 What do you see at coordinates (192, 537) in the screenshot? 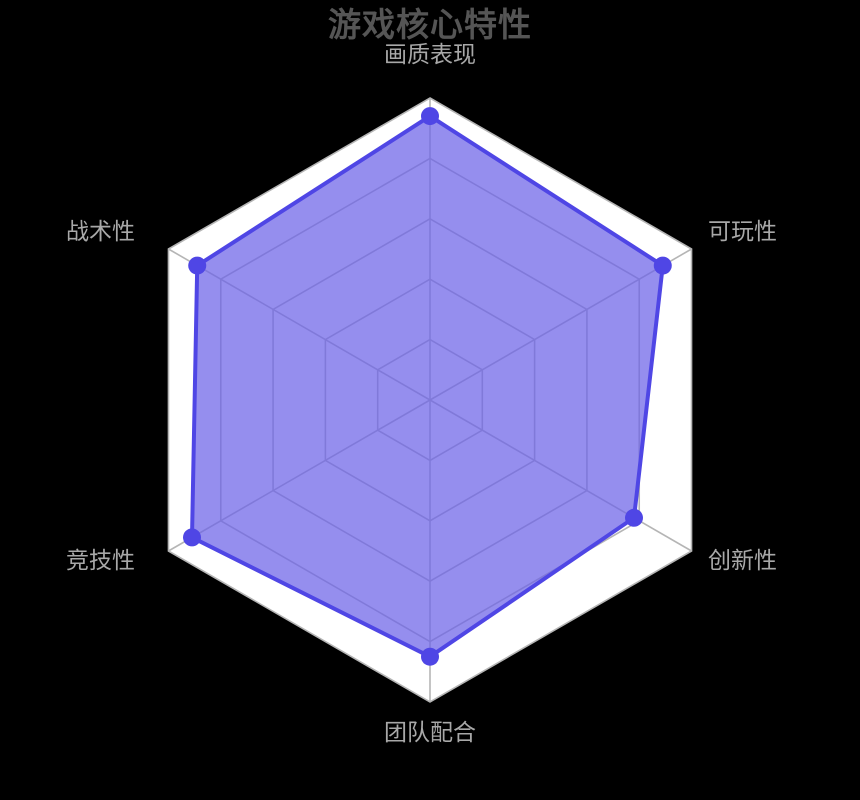
I see `data-point-竞技性` at bounding box center [192, 537].